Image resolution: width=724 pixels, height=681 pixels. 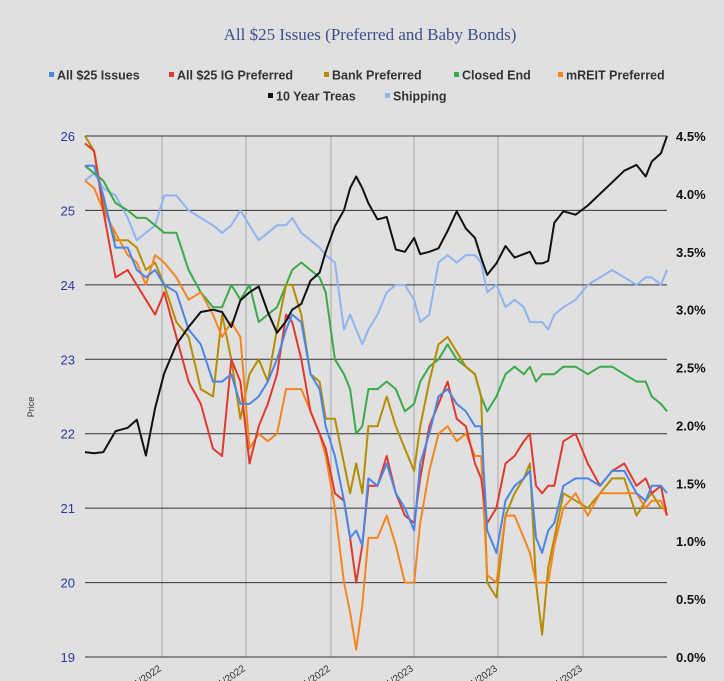 What do you see at coordinates (691, 541) in the screenshot?
I see `y2-tick-label: 1.0%` at bounding box center [691, 541].